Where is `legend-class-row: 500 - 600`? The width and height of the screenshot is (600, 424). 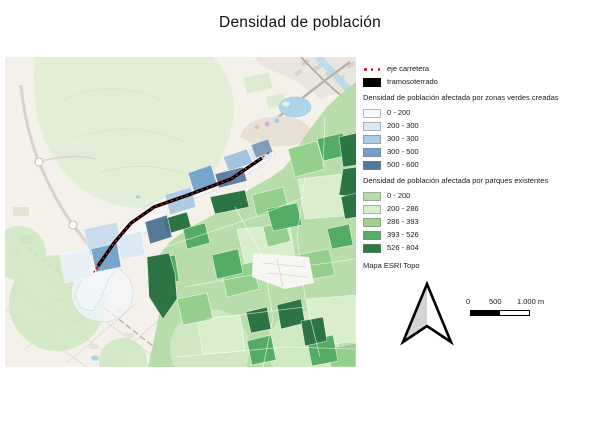
legend-class-row: 500 - 600 is located at coordinates (481, 165).